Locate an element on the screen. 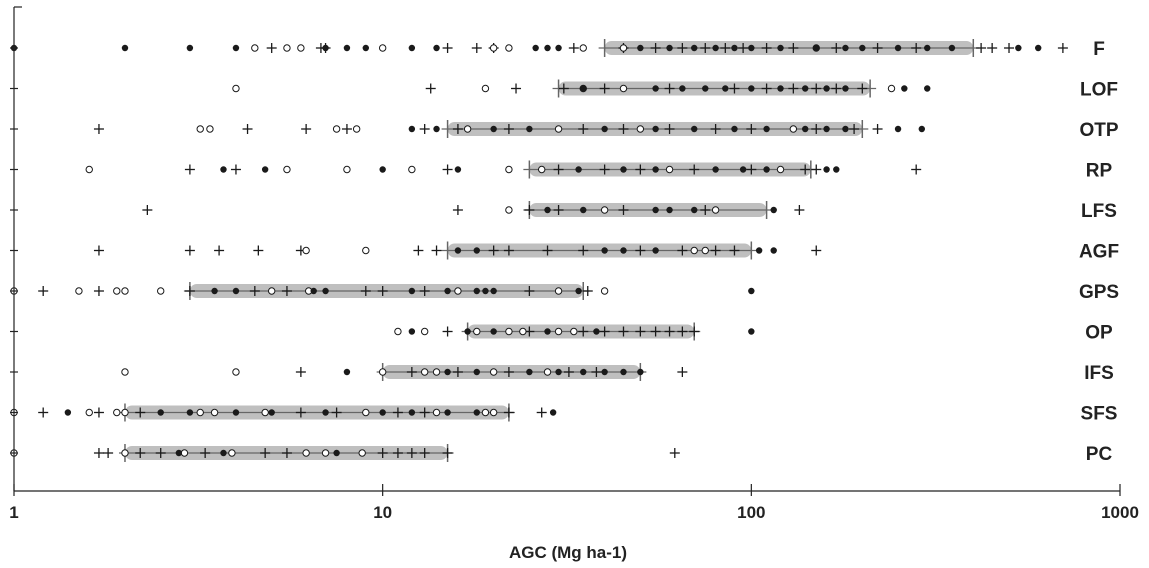  x-tick-label: 100 is located at coordinates (751, 512).